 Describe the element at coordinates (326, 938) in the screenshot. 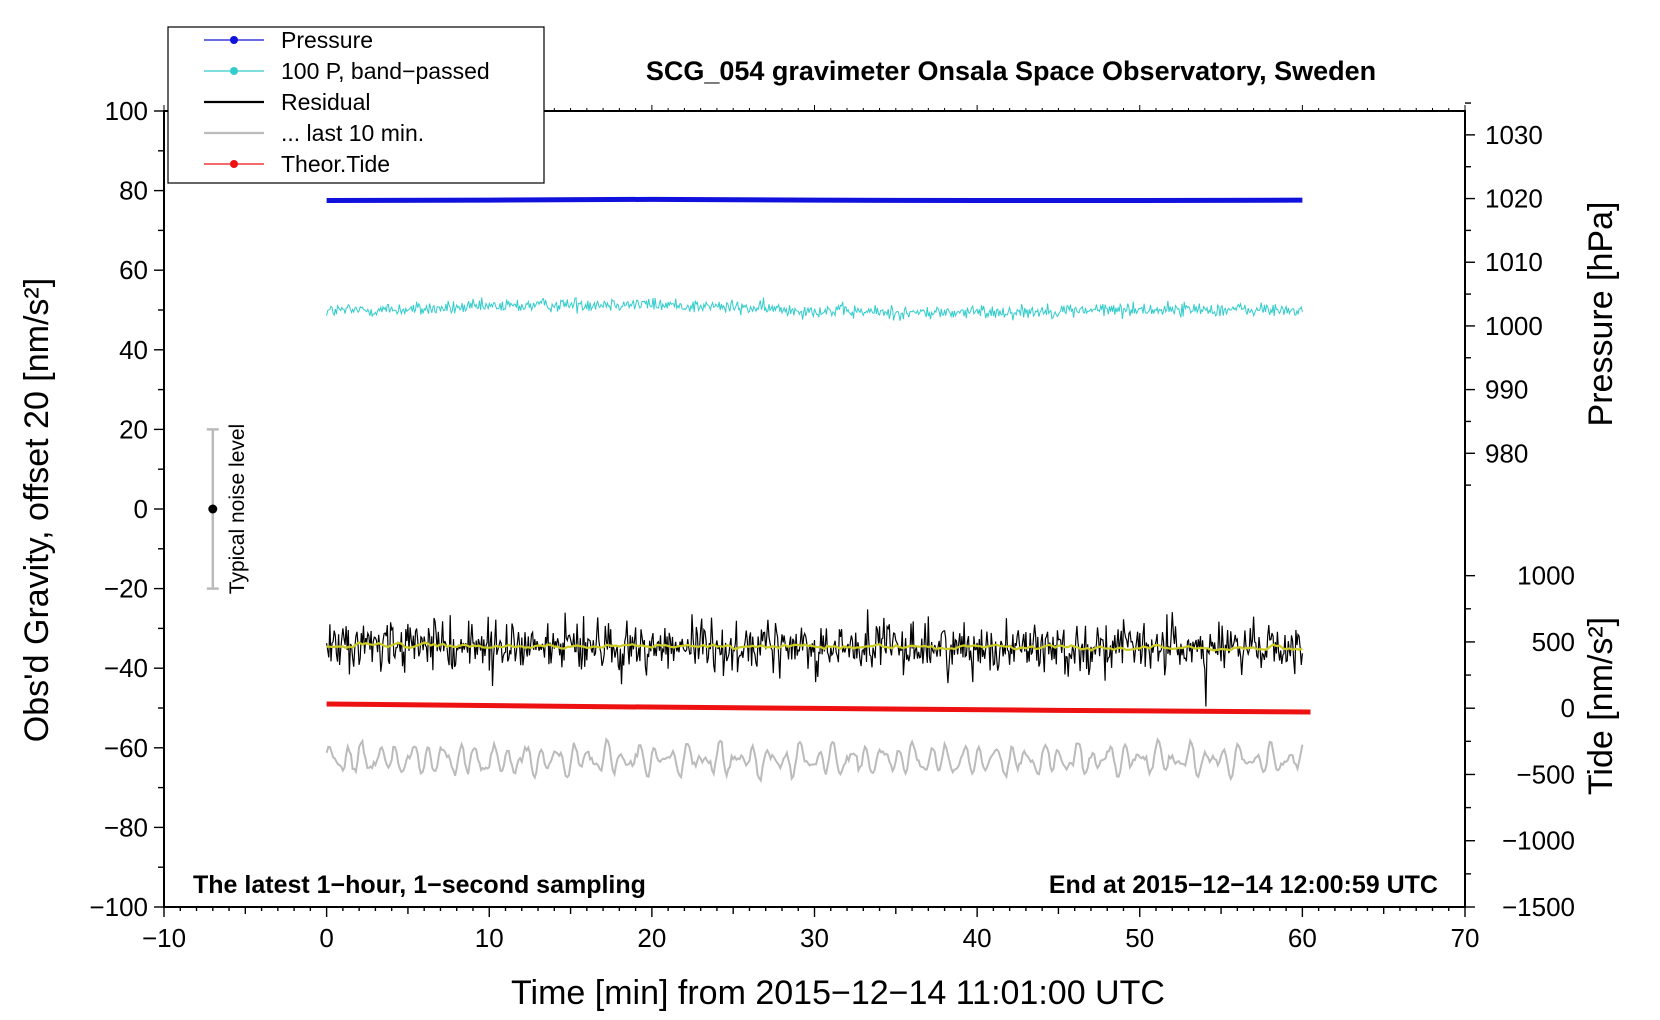

I see `x-tick-label: 0` at that location.